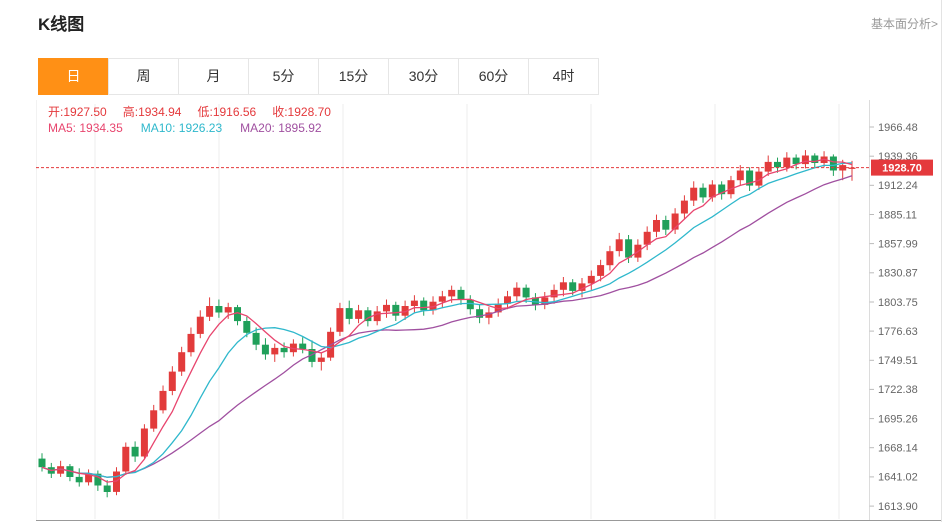 This screenshot has height=522, width=944. What do you see at coordinates (904, 24) in the screenshot?
I see `fundamental-analysis-link: 基本面分析>` at bounding box center [904, 24].